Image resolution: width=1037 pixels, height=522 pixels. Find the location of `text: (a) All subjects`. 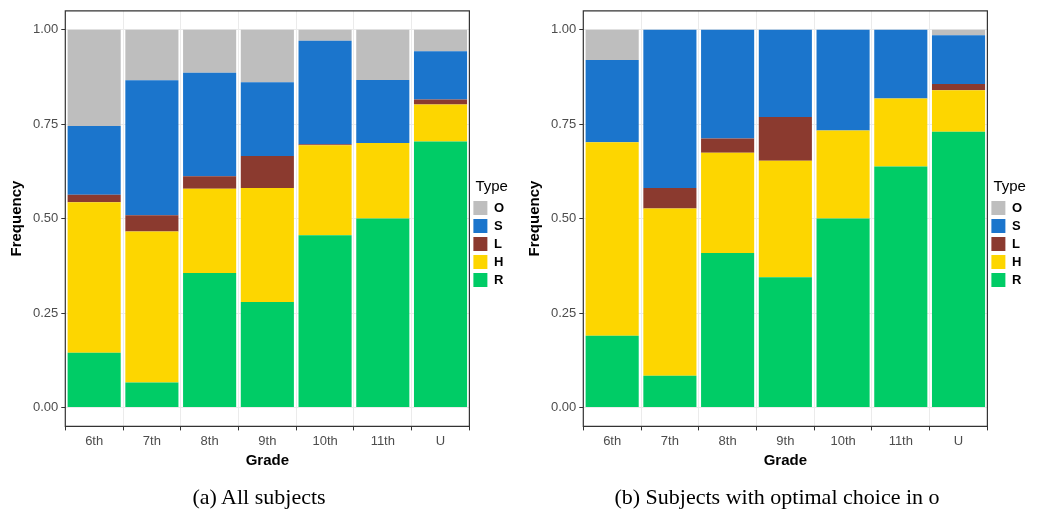

text: (a) All subjects is located at coordinates (259, 497).